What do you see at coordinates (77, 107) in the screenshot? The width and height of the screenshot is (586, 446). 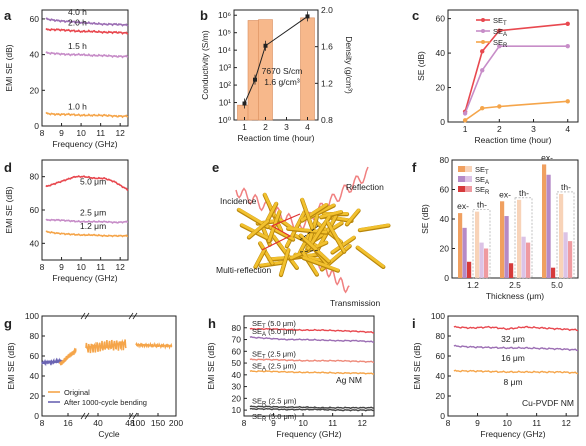 I see `series-label: 1.0 h` at bounding box center [77, 107].